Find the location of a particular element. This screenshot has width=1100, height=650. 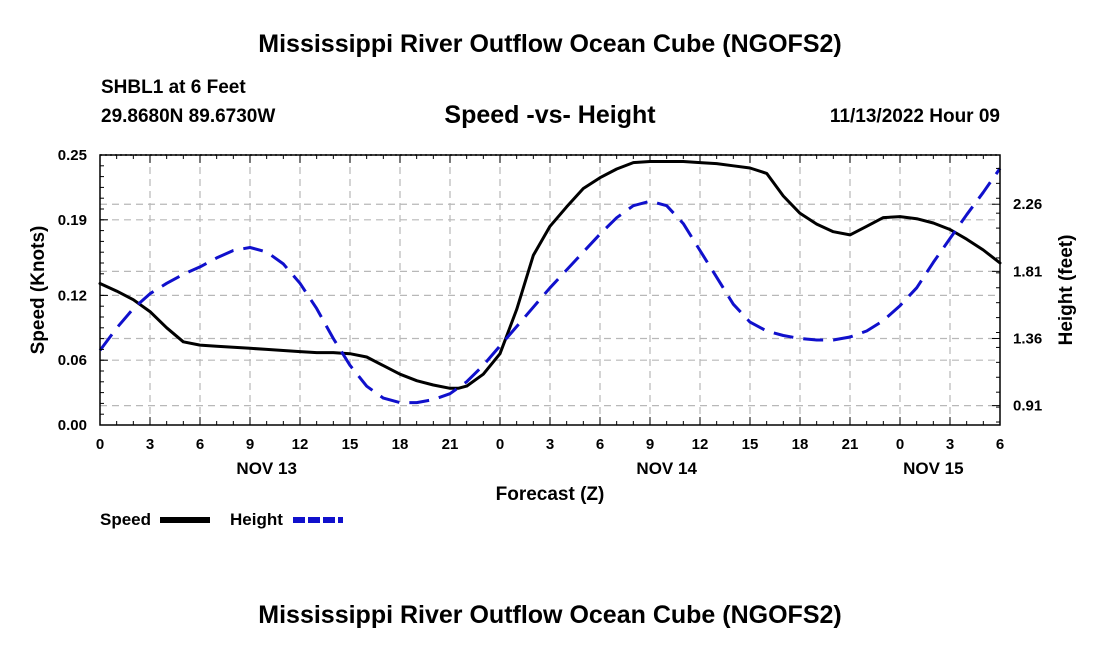

y-tick-label: 0.06 is located at coordinates (72, 360).